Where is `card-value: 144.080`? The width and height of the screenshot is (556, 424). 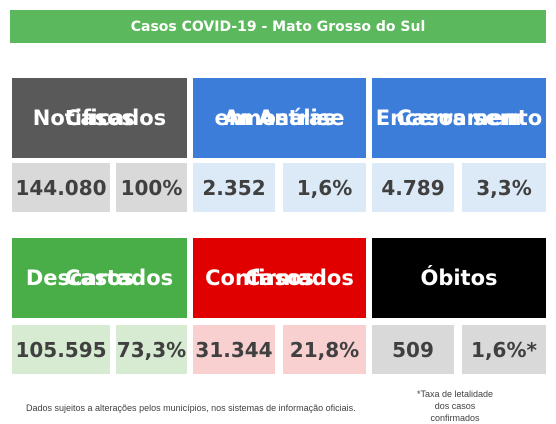 card-value: 144.080 is located at coordinates (61, 187).